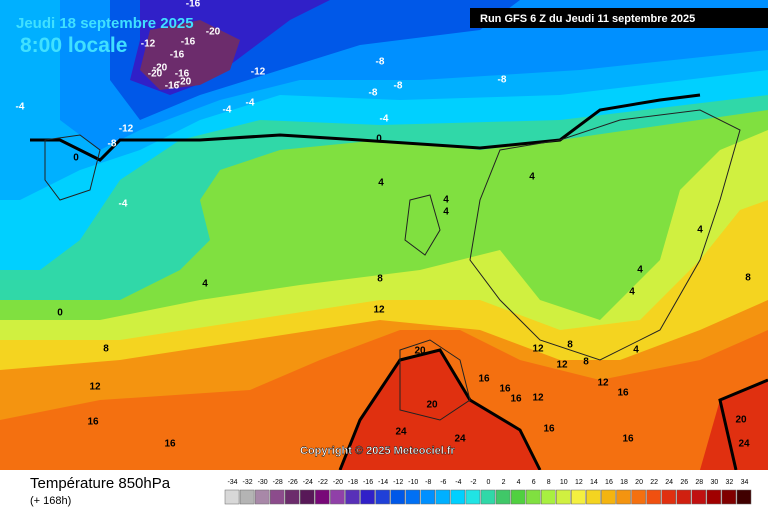 This screenshot has height=517, width=768. I want to click on legend-label: -6, so click(443, 482).